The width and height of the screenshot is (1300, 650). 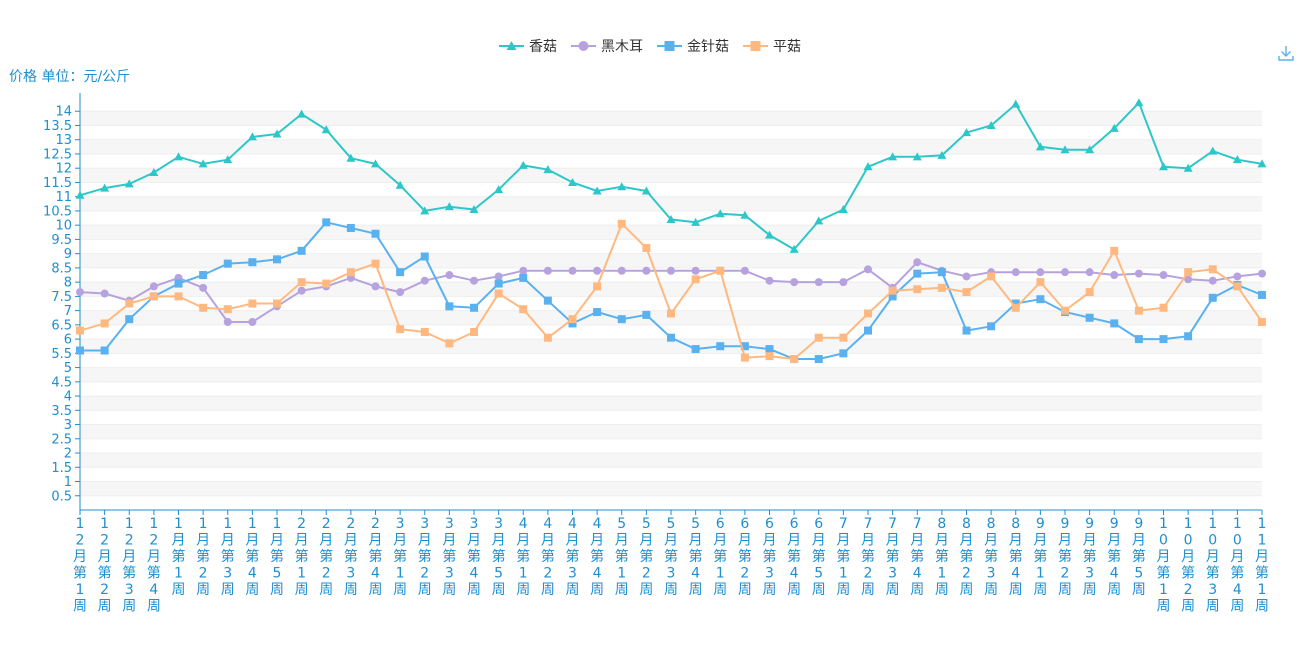 I want to click on y-tick-label: 8.5, so click(x=61, y=268).